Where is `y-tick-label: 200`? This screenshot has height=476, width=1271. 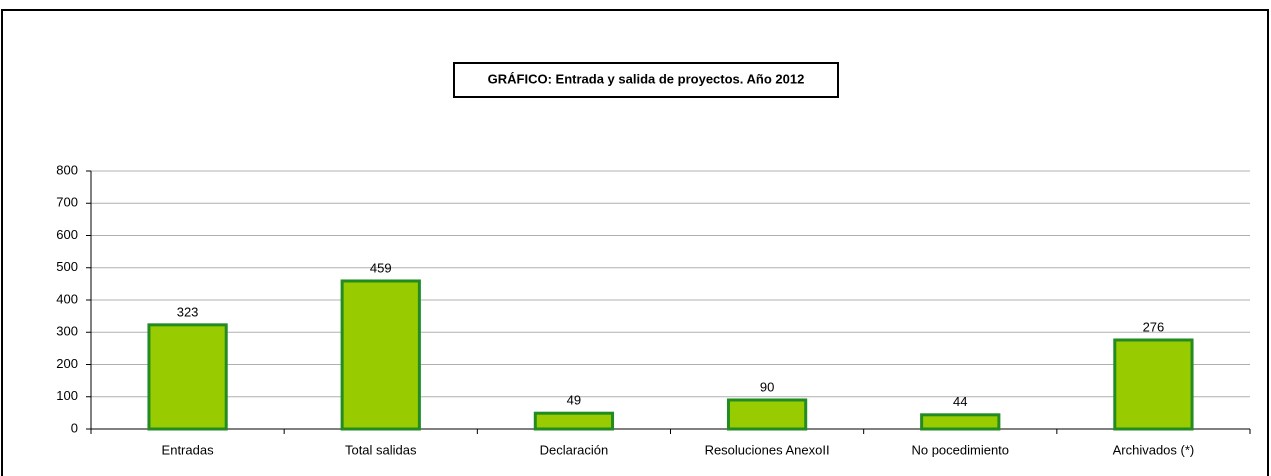
y-tick-label: 200 is located at coordinates (67, 363).